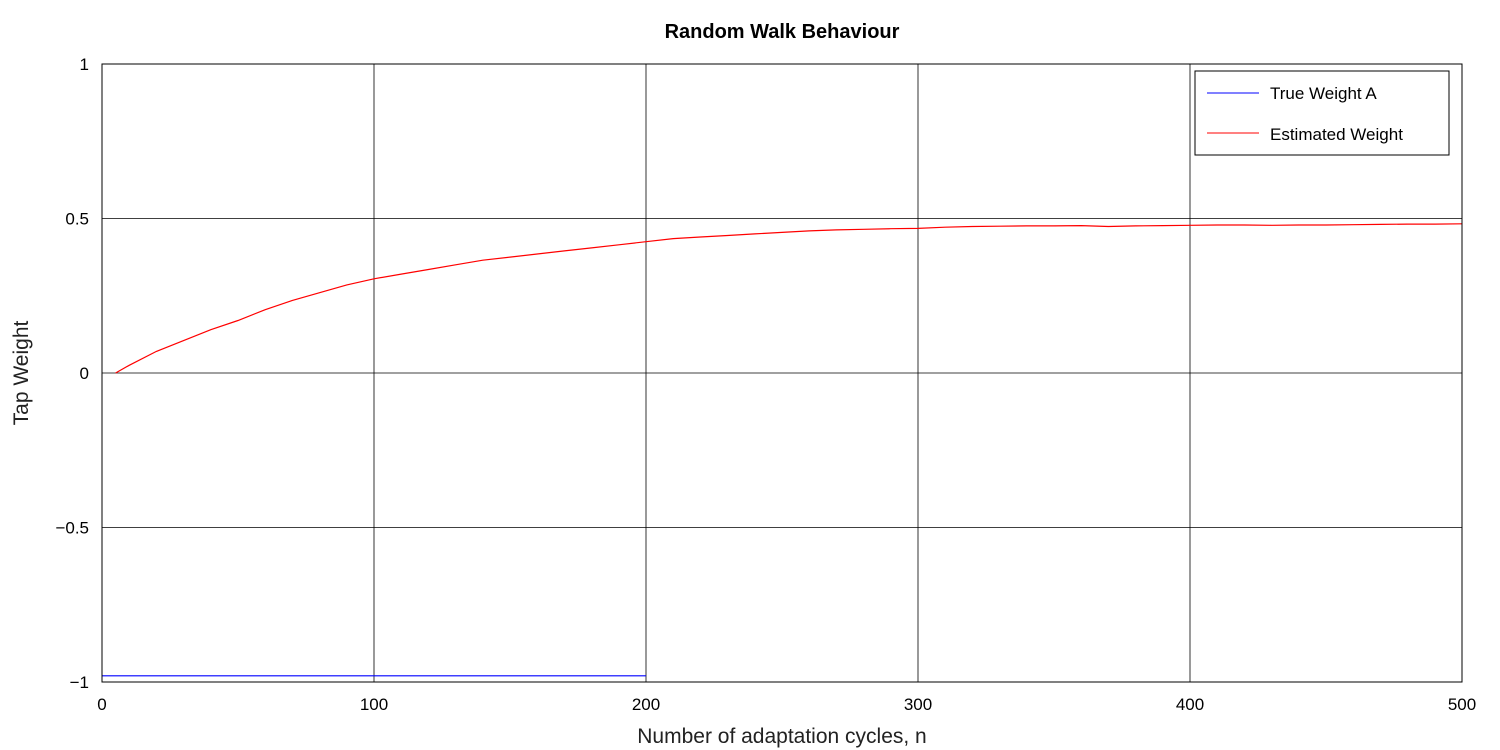 The width and height of the screenshot is (1500, 750). Describe the element at coordinates (646, 704) in the screenshot. I see `x-tick-label: 200` at that location.